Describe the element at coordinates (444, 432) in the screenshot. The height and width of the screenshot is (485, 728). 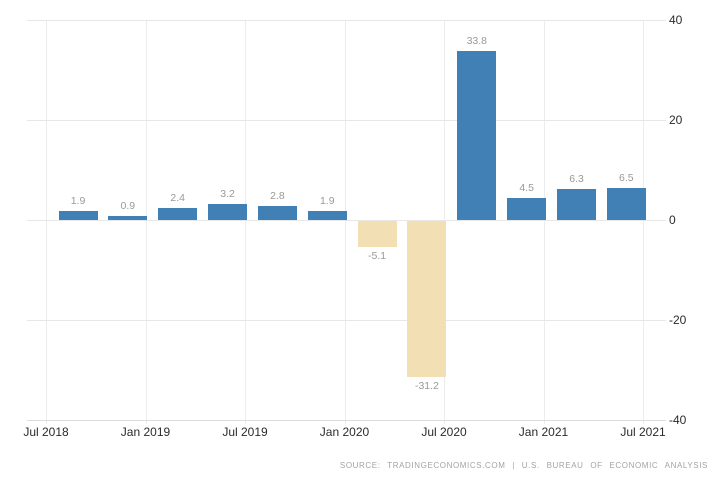
I see `x-tick-label: Jul 2020` at that location.